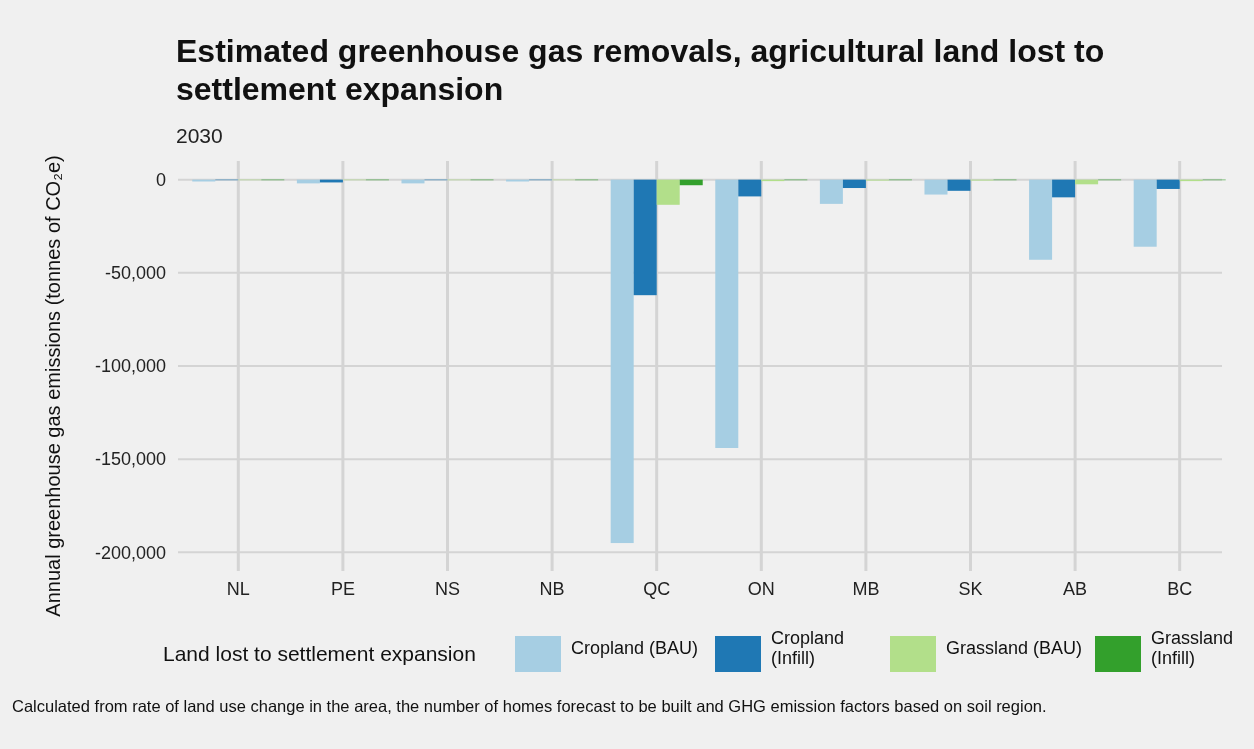 This screenshot has width=1254, height=749. What do you see at coordinates (640, 70) in the screenshot?
I see `chart-title: Estimated greenhouse gas removals, agricultural land lost to settlement expansion` at bounding box center [640, 70].